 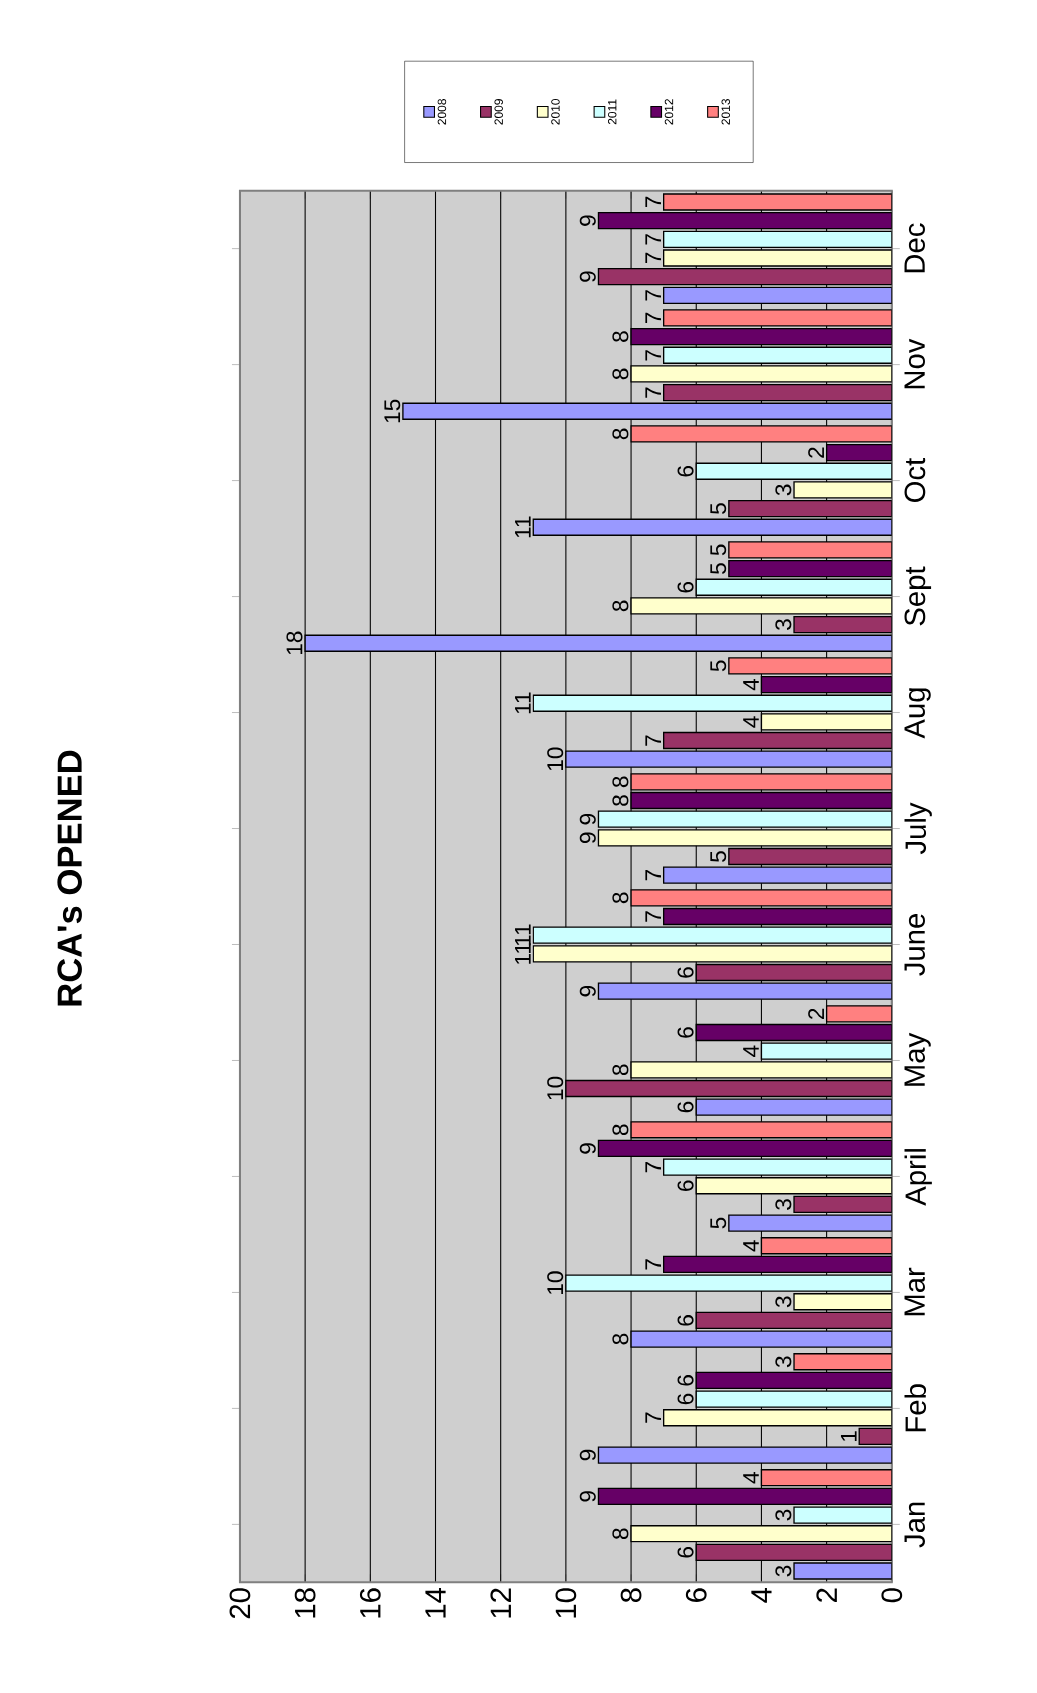 I want to click on data-label: 15, so click(x=392, y=411).